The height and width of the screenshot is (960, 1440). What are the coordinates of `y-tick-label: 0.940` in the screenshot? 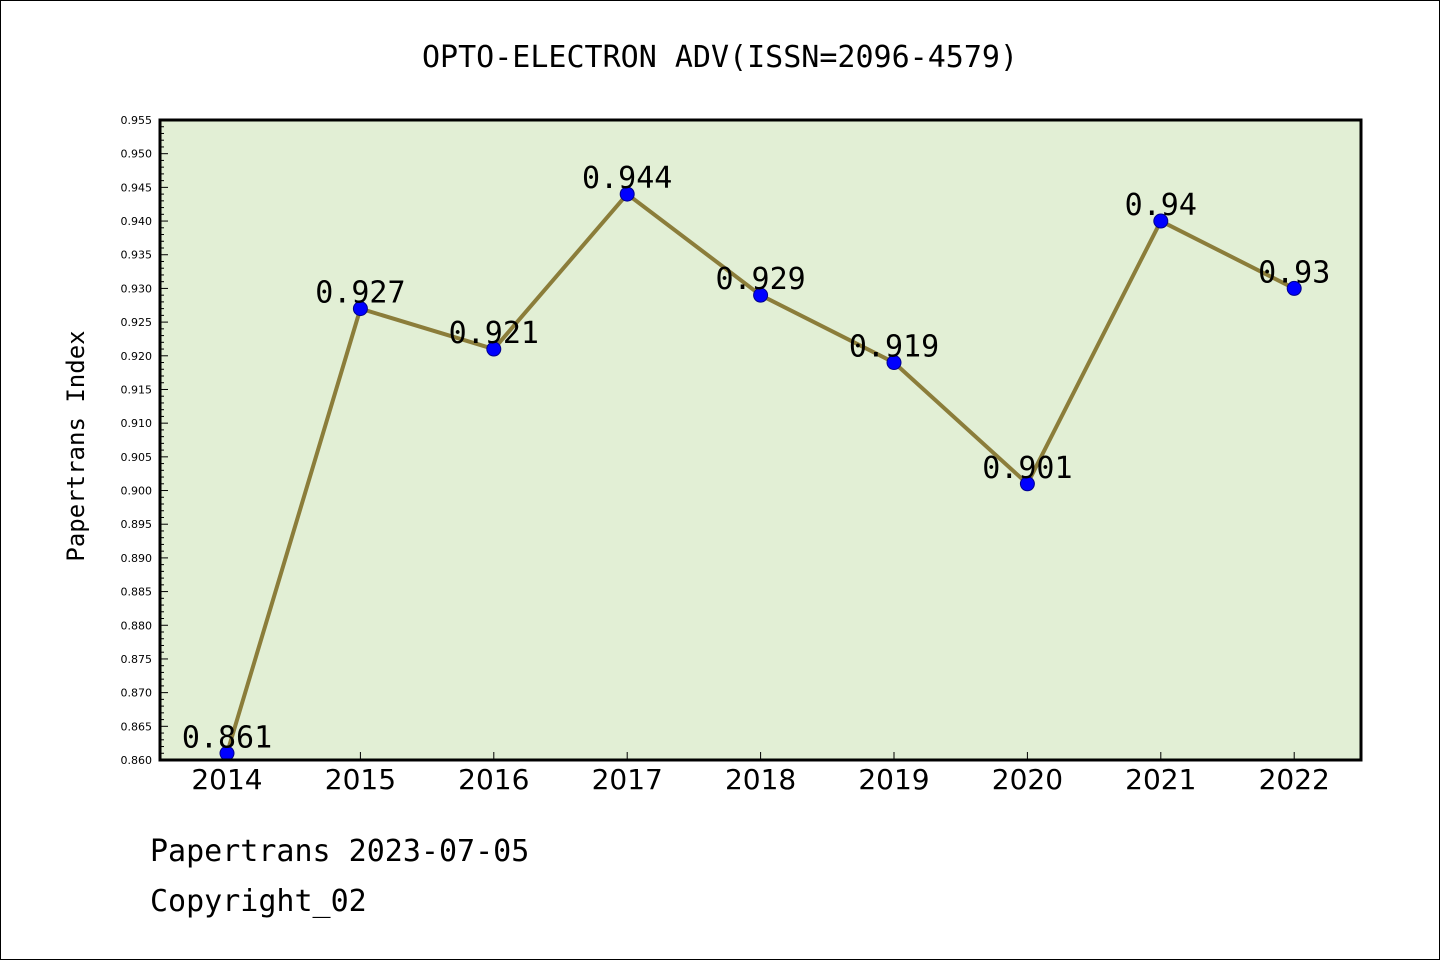 It's located at (137, 221).